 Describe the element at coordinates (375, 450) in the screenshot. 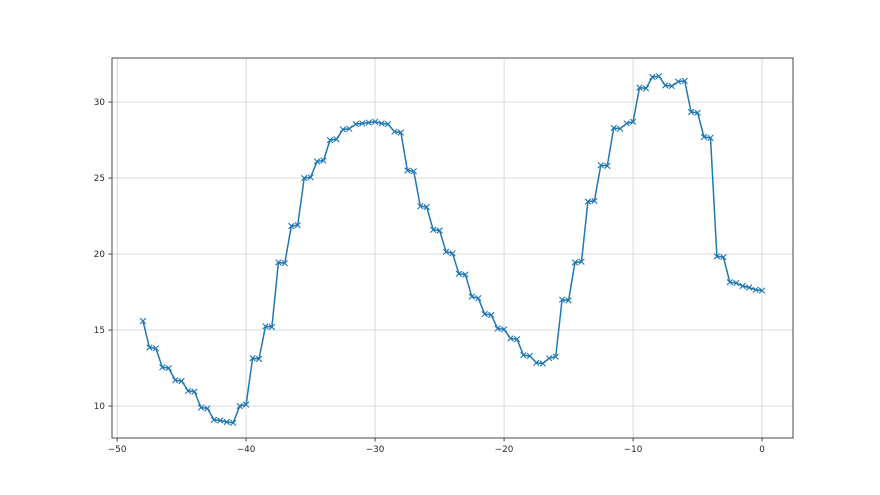

I see `x-tick-label: −30` at that location.